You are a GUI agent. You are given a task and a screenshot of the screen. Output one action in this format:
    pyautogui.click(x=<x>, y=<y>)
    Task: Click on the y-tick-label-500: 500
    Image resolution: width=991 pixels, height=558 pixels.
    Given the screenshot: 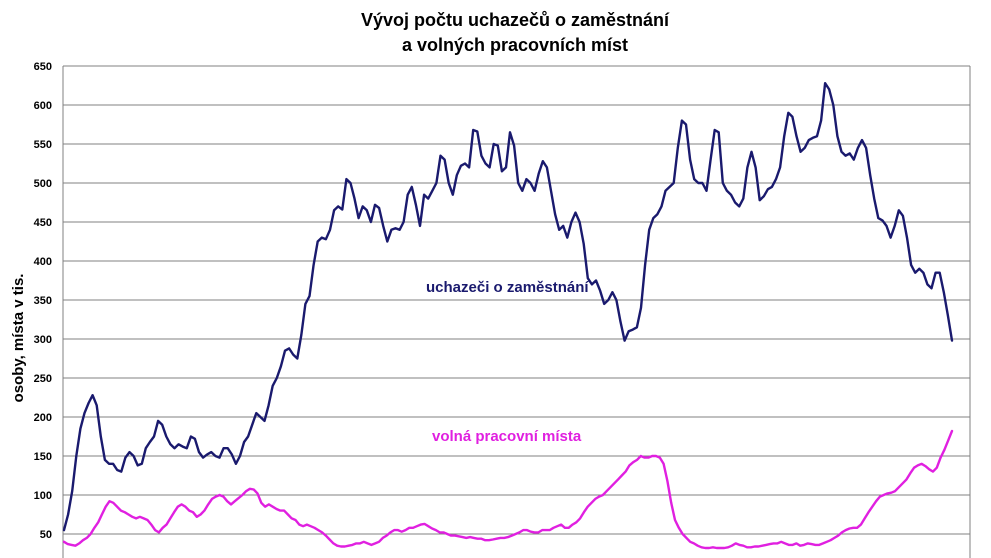 What is the action you would take?
    pyautogui.click(x=43, y=184)
    